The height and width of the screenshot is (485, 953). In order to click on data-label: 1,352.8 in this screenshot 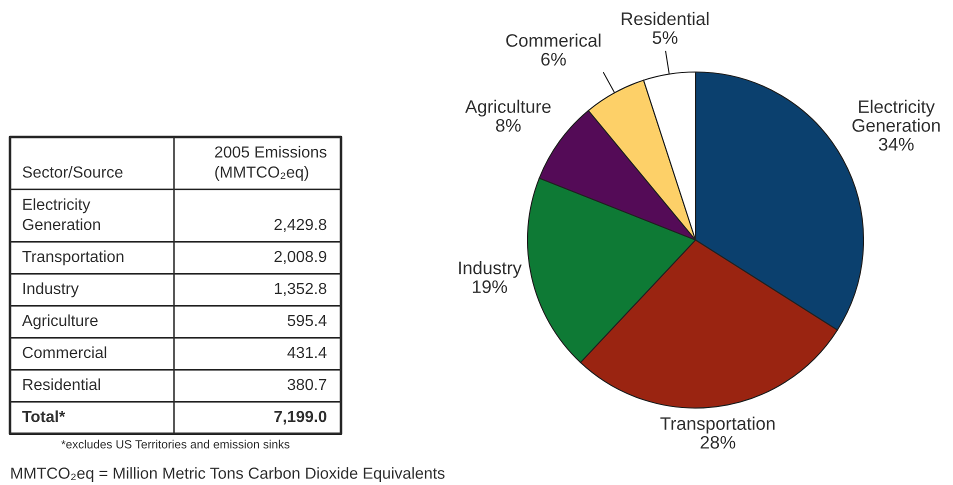, I will do `click(300, 289)`.